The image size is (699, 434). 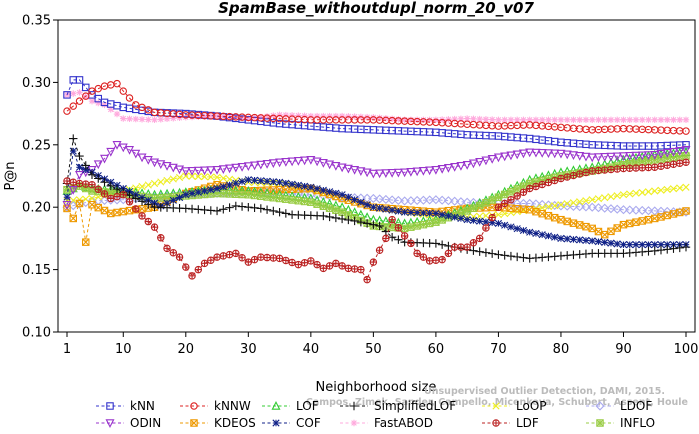 I want to click on legend-marker-knnw, so click(x=194, y=406).